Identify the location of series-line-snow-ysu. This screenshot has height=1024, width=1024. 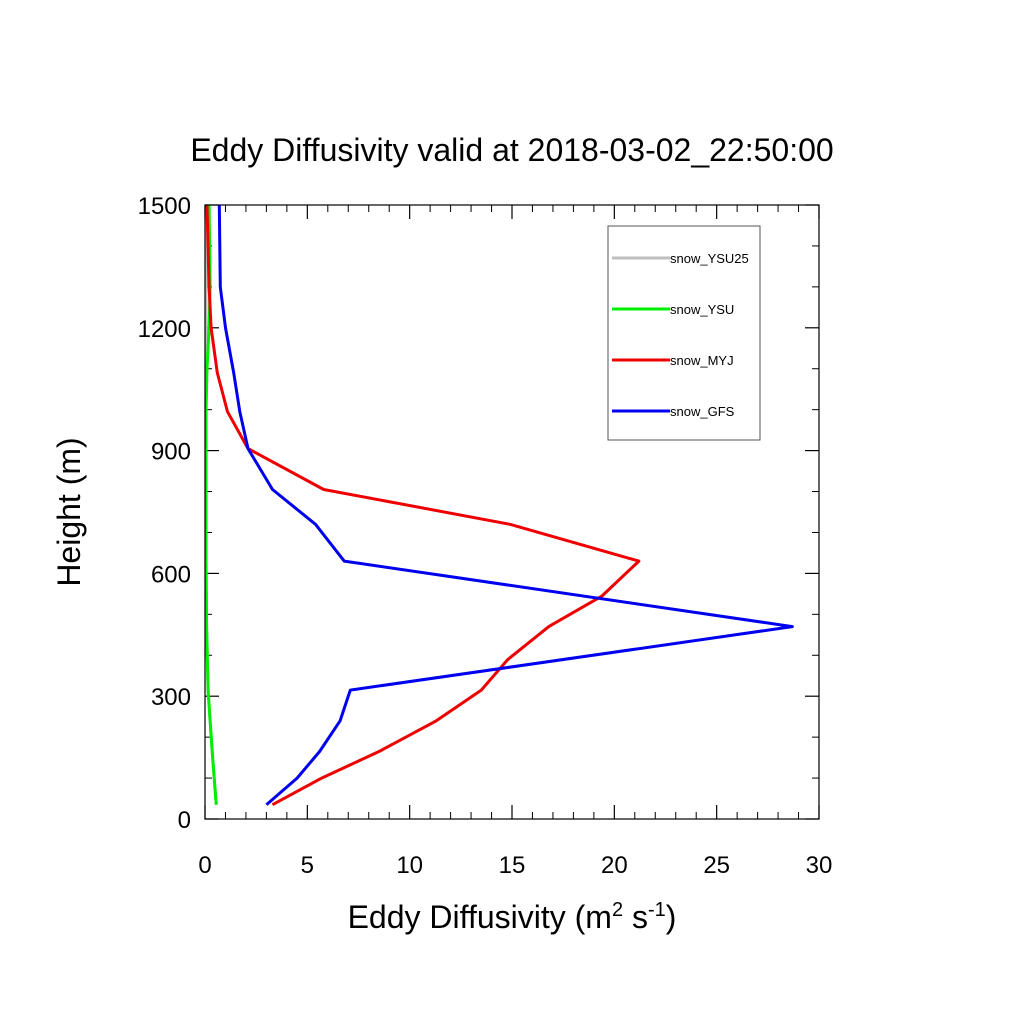
(211, 504).